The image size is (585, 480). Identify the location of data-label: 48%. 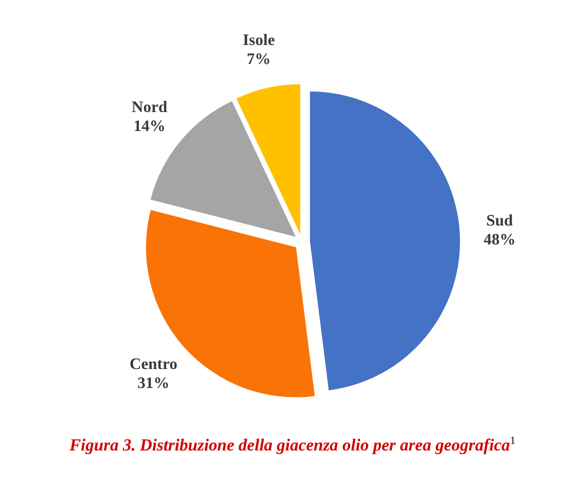
(500, 240).